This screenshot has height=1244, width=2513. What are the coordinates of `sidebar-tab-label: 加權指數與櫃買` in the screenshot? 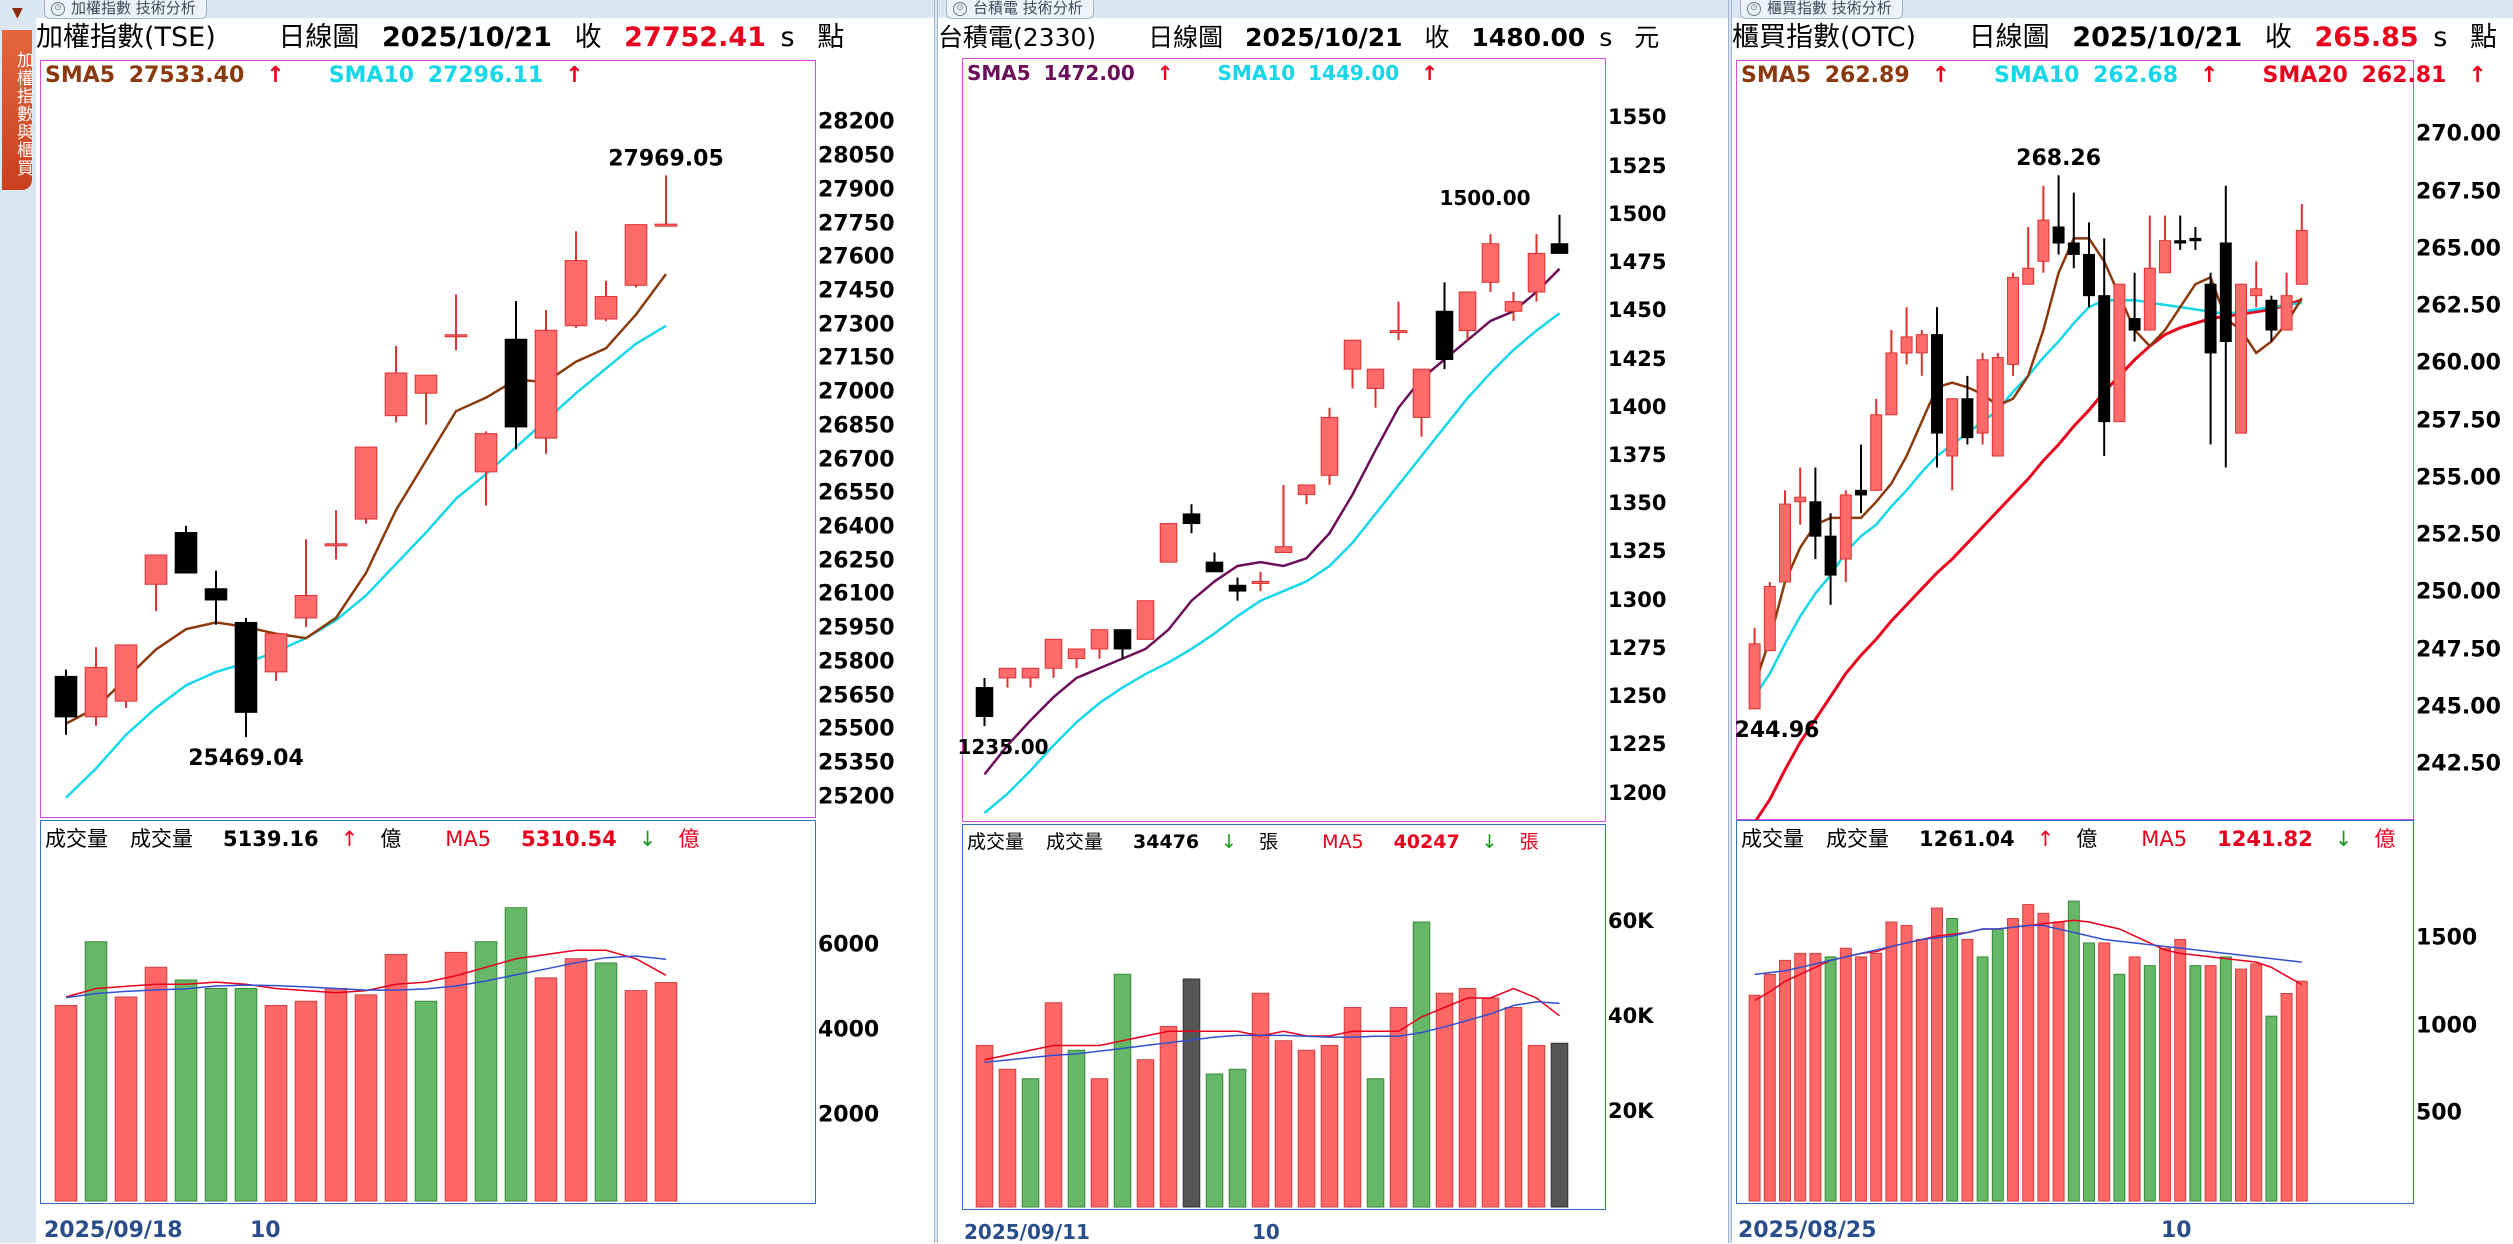 It's located at (17, 110).